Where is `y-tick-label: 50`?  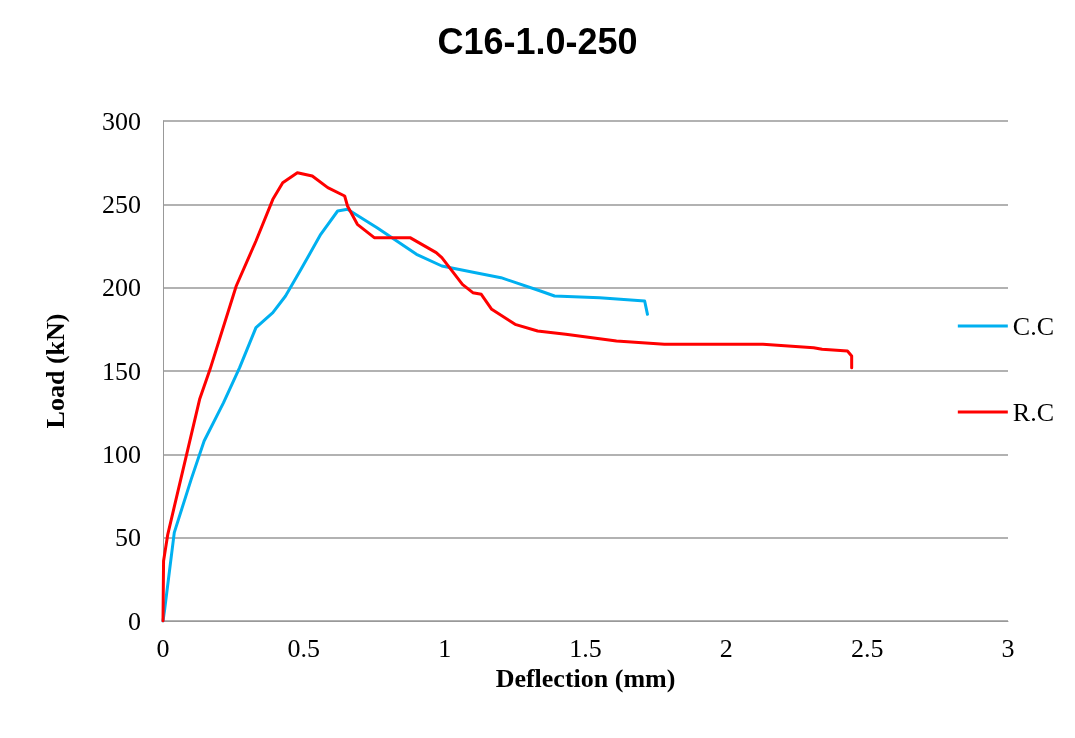
y-tick-label: 50 is located at coordinates (128, 538).